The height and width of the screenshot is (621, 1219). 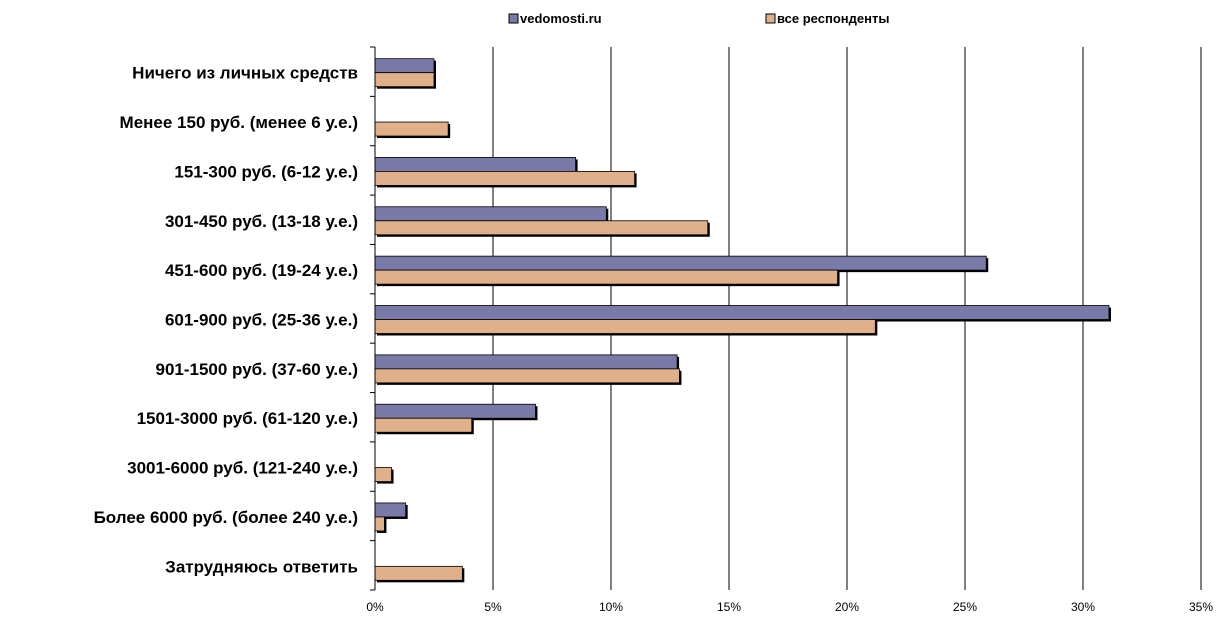 What do you see at coordinates (698, 18) in the screenshot?
I see `legend: vedomosti.ru все респонденты` at bounding box center [698, 18].